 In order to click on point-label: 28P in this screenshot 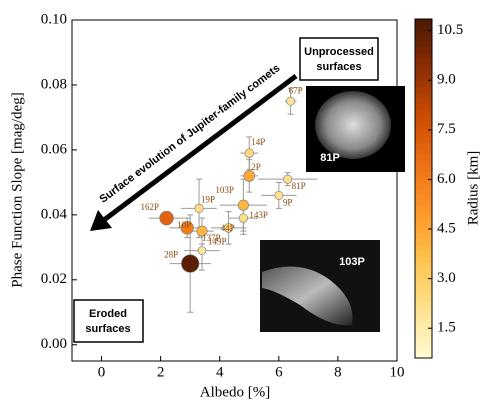, I will do `click(171, 255)`.